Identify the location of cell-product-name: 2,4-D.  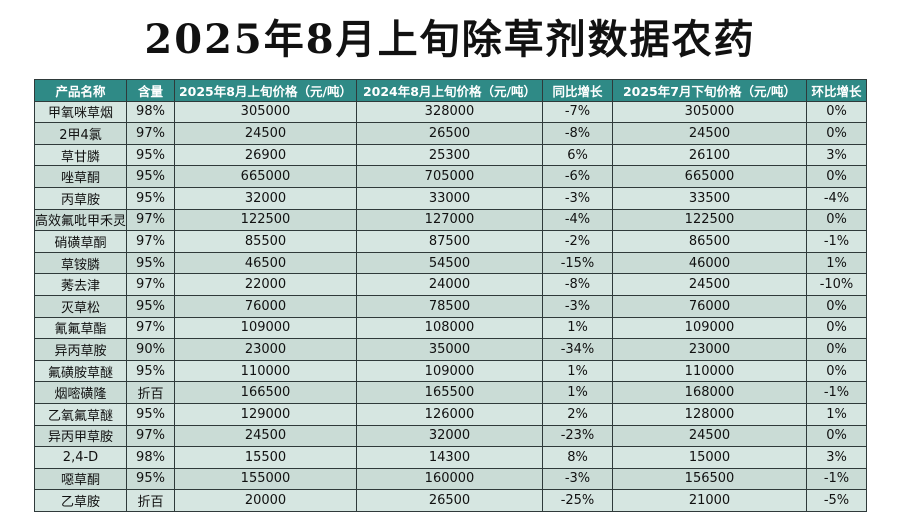
(80, 457).